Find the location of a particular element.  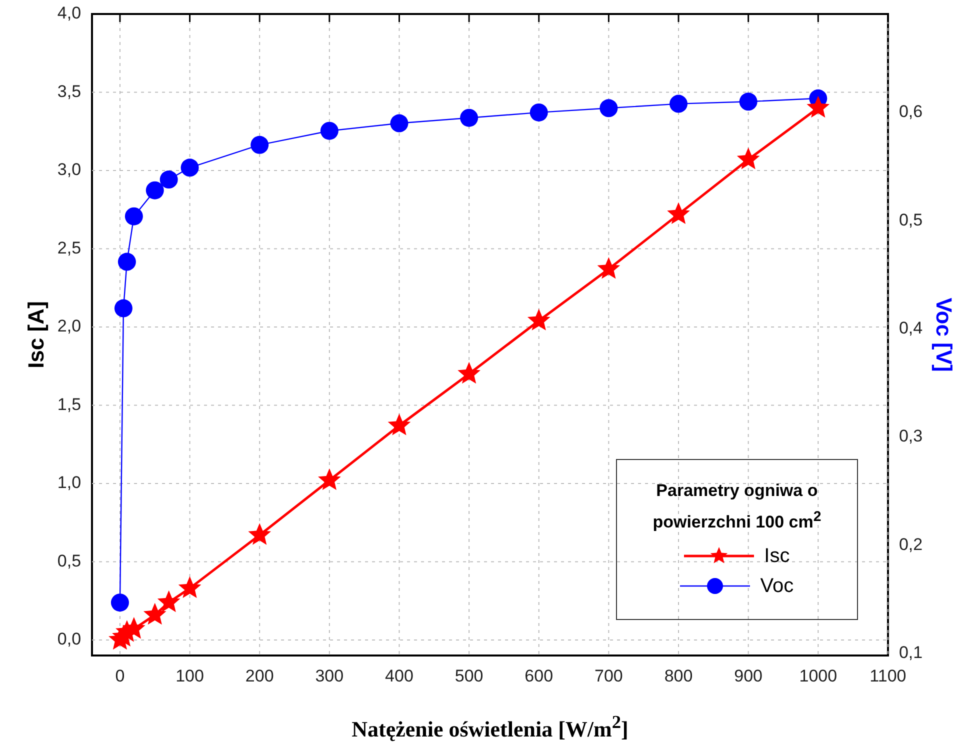

y2-tick-label: 0,5 is located at coordinates (910, 220).